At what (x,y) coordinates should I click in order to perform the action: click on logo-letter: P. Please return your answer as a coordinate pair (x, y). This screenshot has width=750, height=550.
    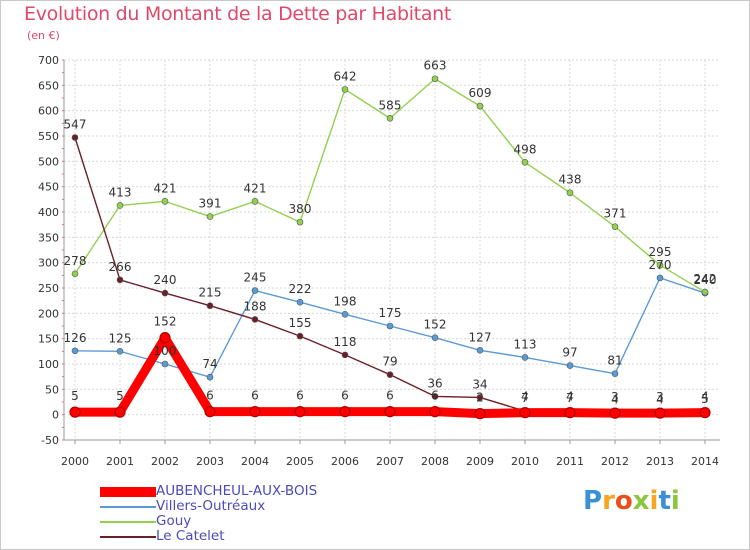
    Looking at the image, I should click on (593, 501).